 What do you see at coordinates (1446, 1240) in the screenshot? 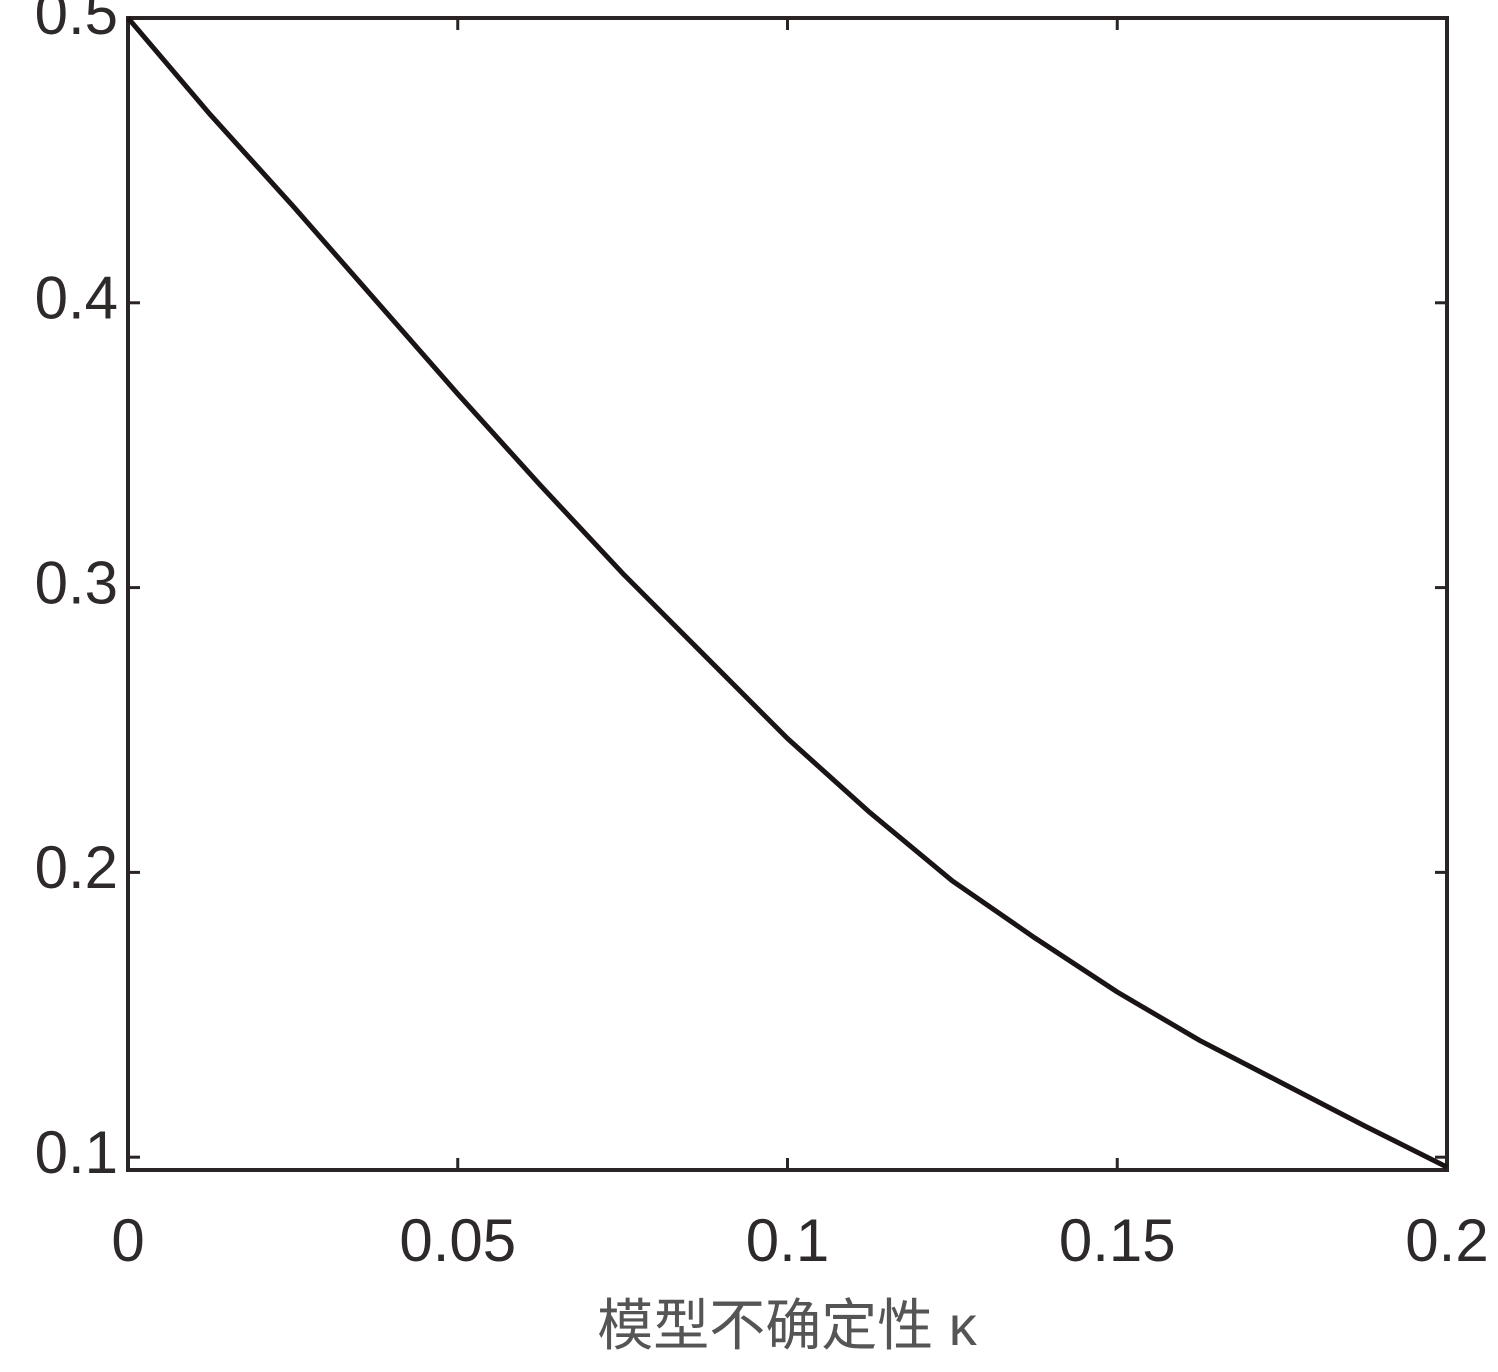
I see `x-tick-label: 0.2` at bounding box center [1446, 1240].